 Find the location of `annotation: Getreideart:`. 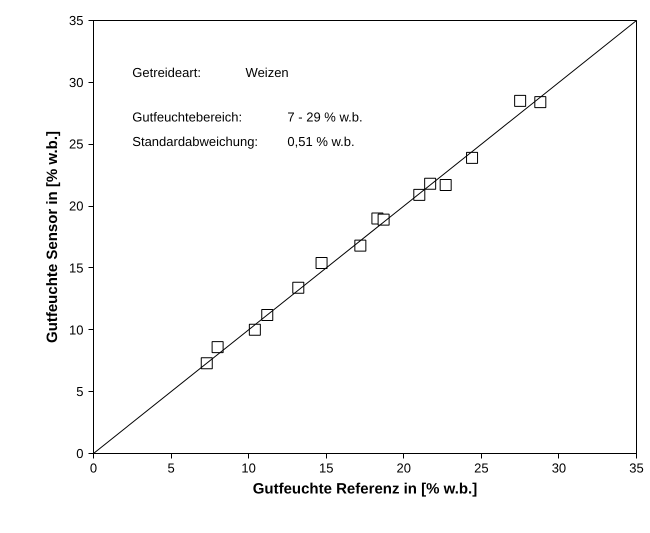

annotation: Getreideart: is located at coordinates (166, 72).